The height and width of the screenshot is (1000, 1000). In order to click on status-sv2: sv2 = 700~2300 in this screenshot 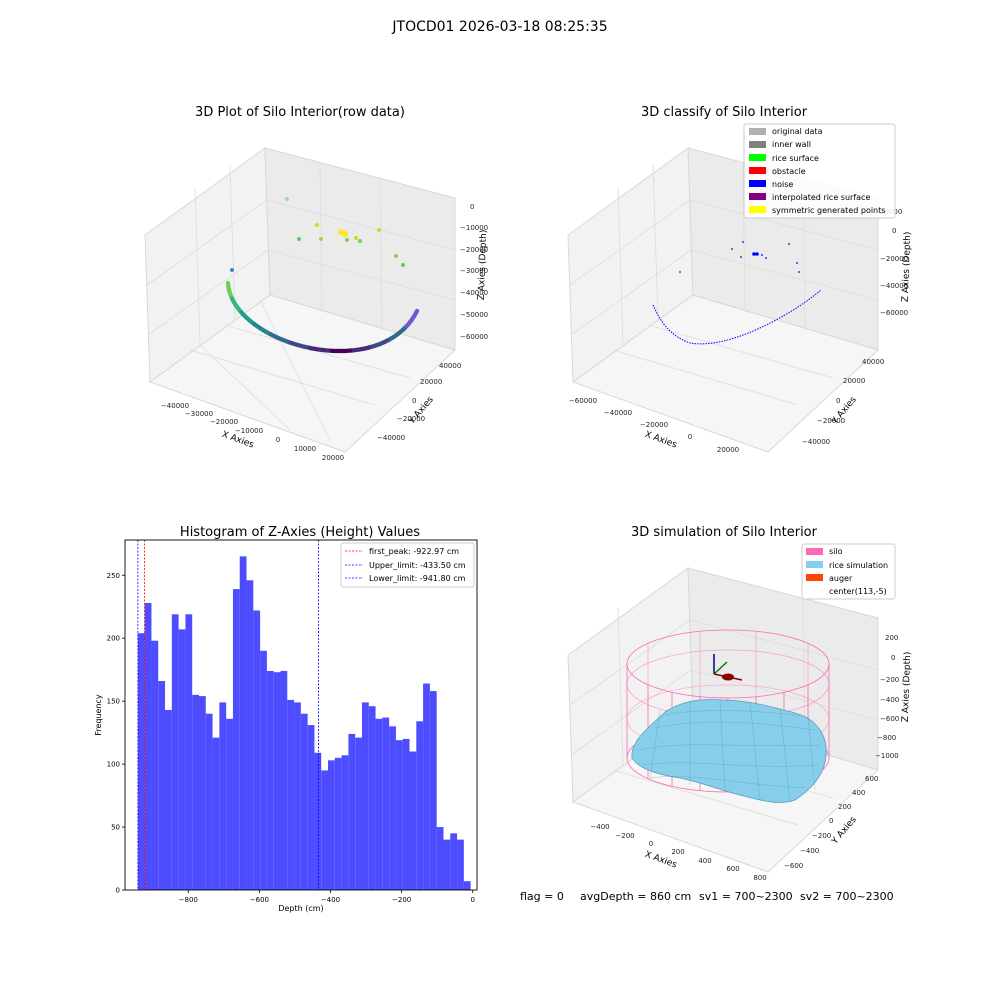, I will do `click(847, 896)`.